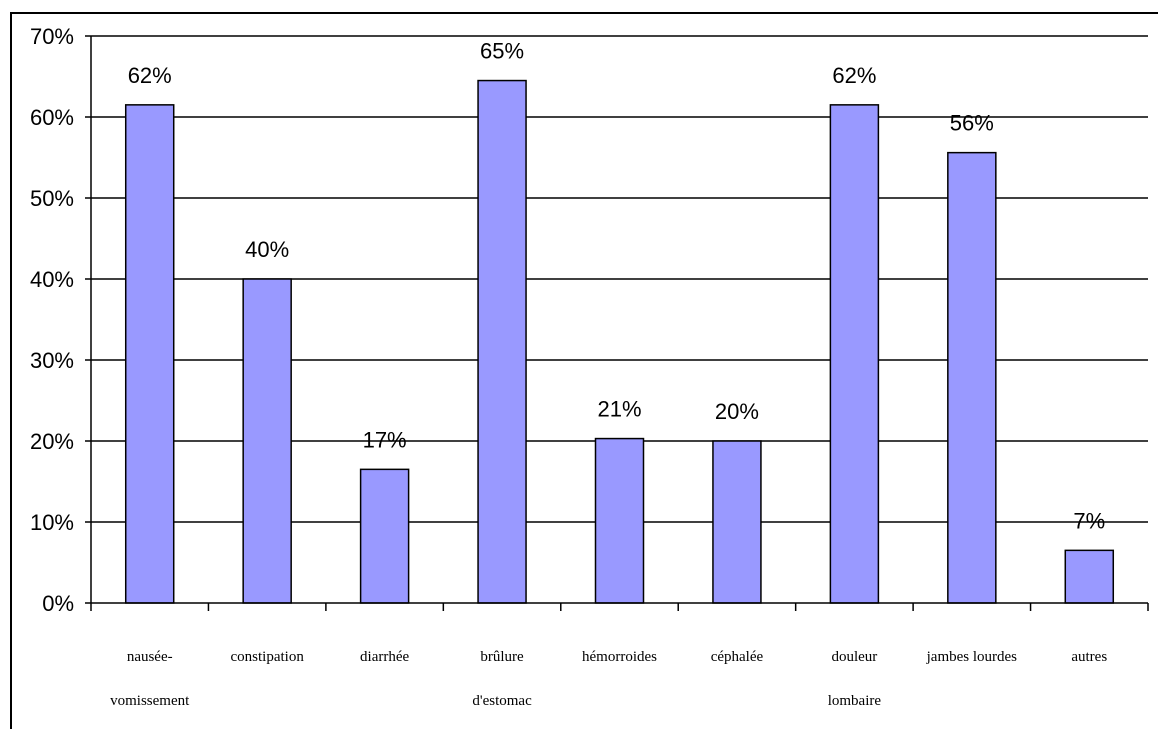  Describe the element at coordinates (972, 123) in the screenshot. I see `data-label: 56%` at that location.